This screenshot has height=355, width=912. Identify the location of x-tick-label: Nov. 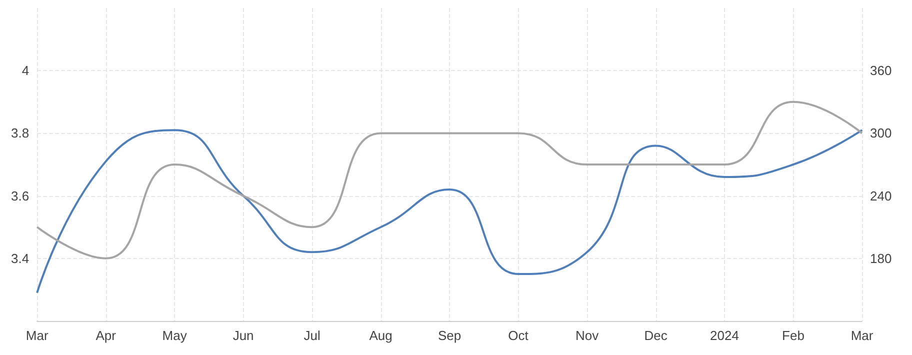
(587, 335).